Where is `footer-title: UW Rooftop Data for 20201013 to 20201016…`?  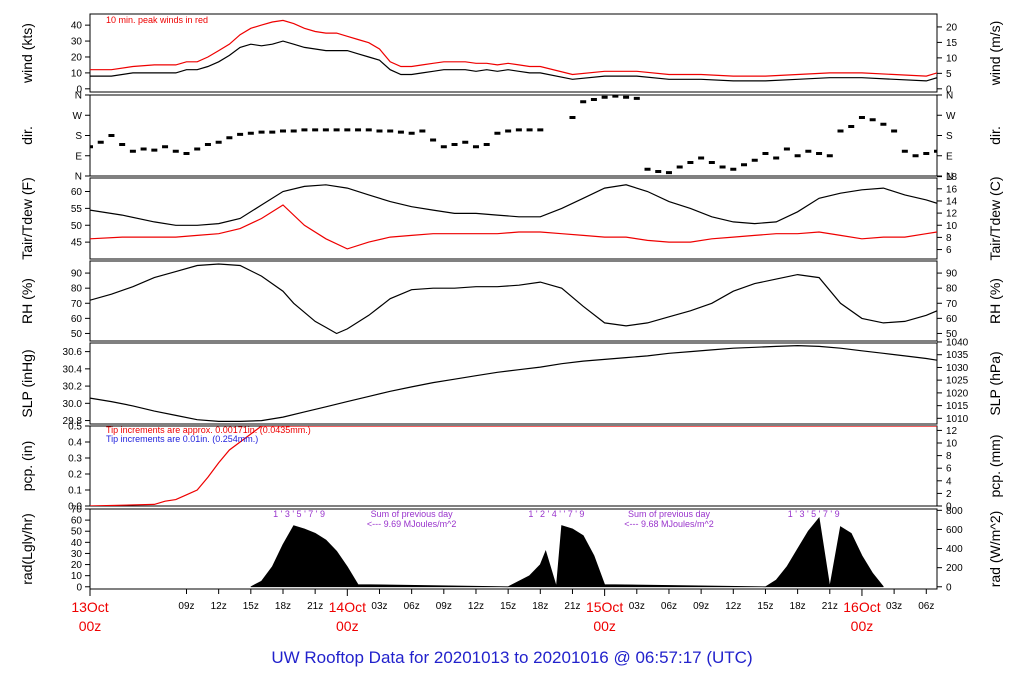 footer-title: UW Rooftop Data for 20201013 to 20201016… is located at coordinates (512, 657).